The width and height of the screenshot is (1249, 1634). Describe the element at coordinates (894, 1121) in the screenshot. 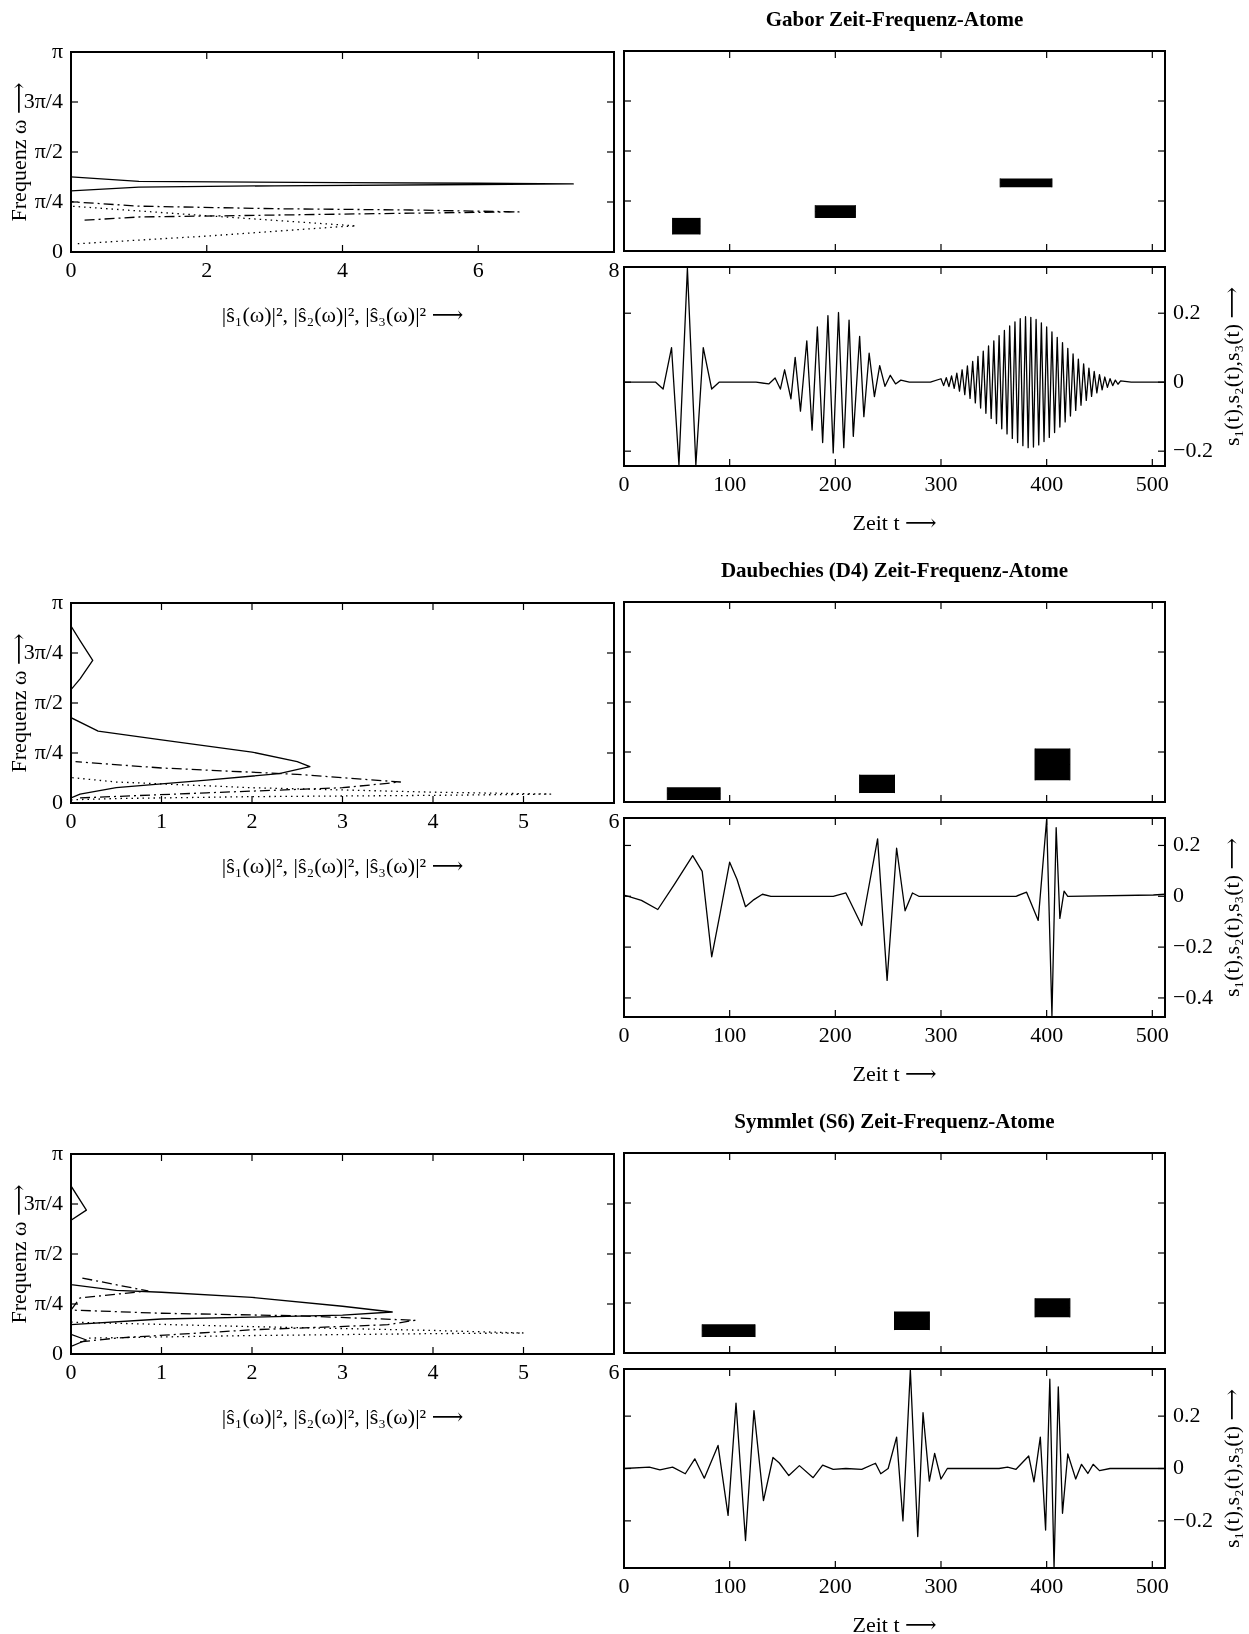

I see `chart-title: Symmlet (S6) Zeit-Frequenz-Atome` at that location.